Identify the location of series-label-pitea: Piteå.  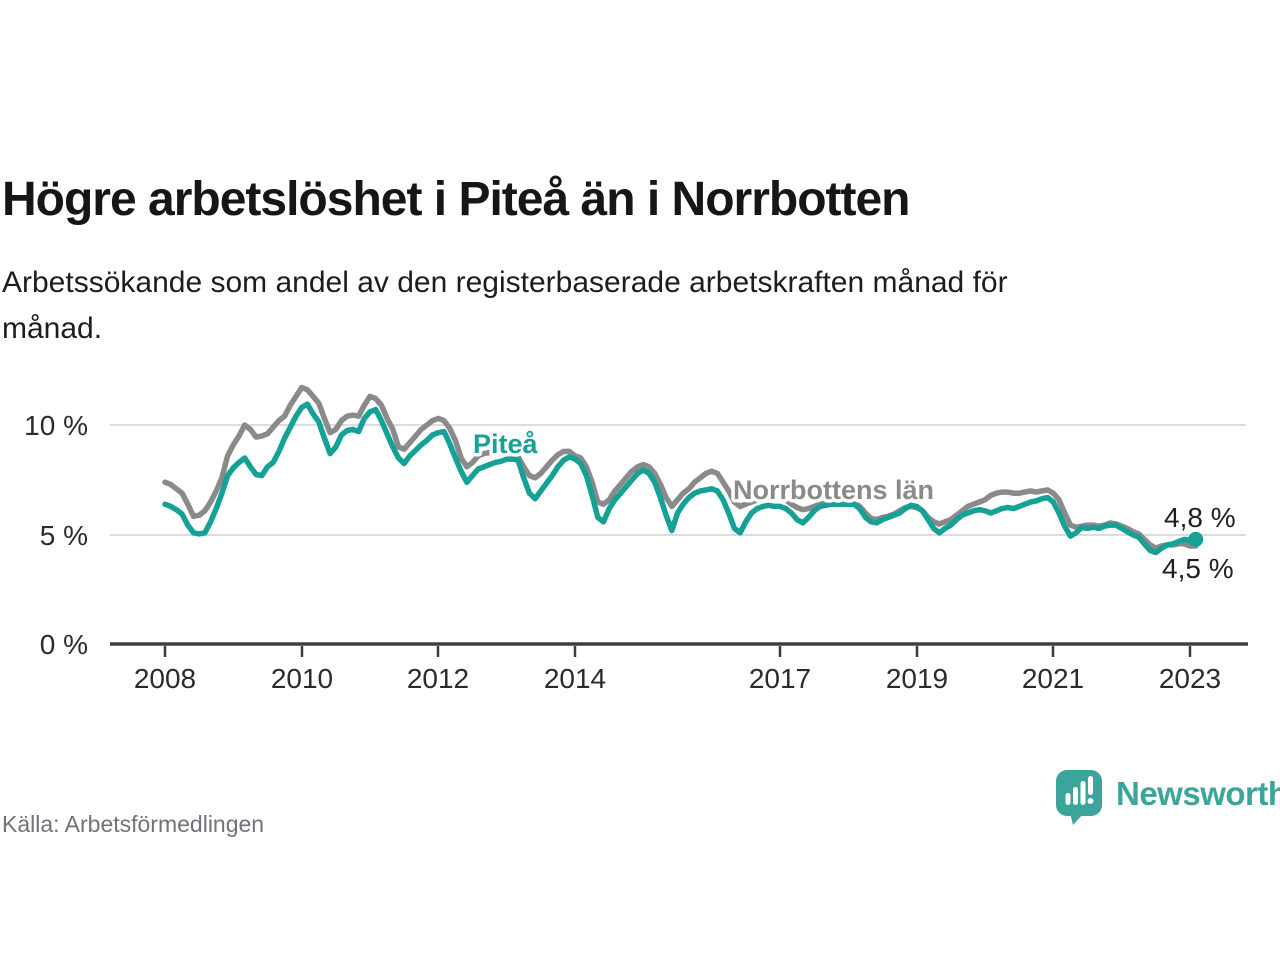
(506, 444).